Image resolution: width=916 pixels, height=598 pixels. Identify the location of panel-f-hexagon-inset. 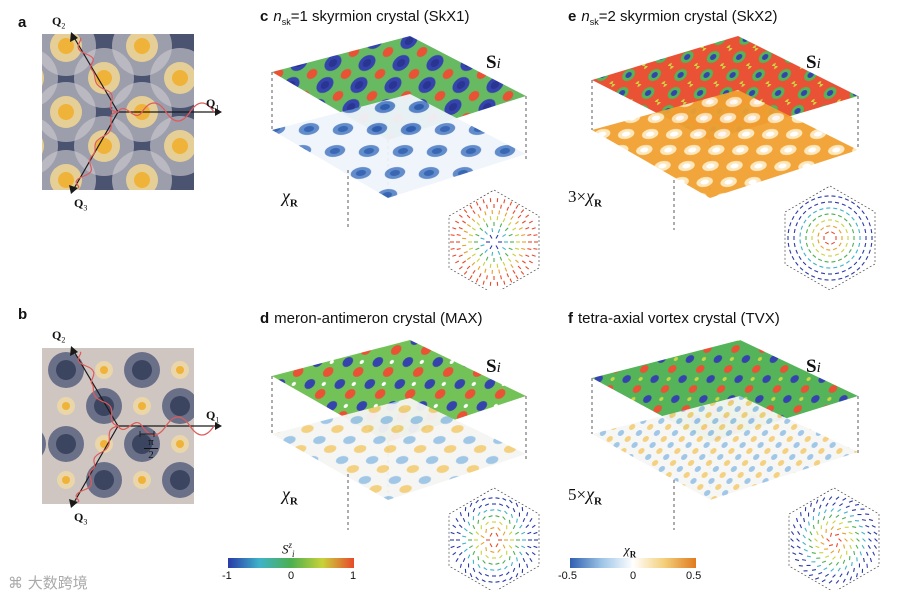
(834, 538).